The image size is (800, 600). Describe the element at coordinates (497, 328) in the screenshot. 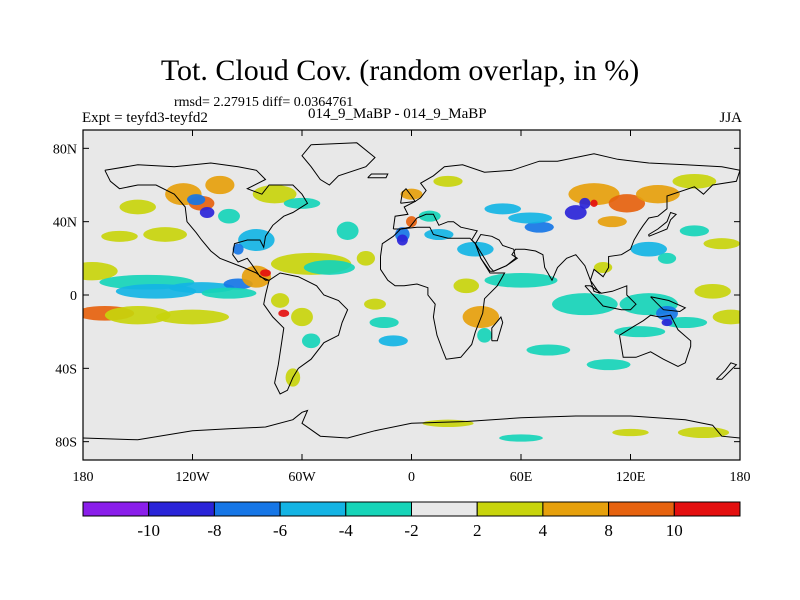

I see `coastline-madagascar` at that location.